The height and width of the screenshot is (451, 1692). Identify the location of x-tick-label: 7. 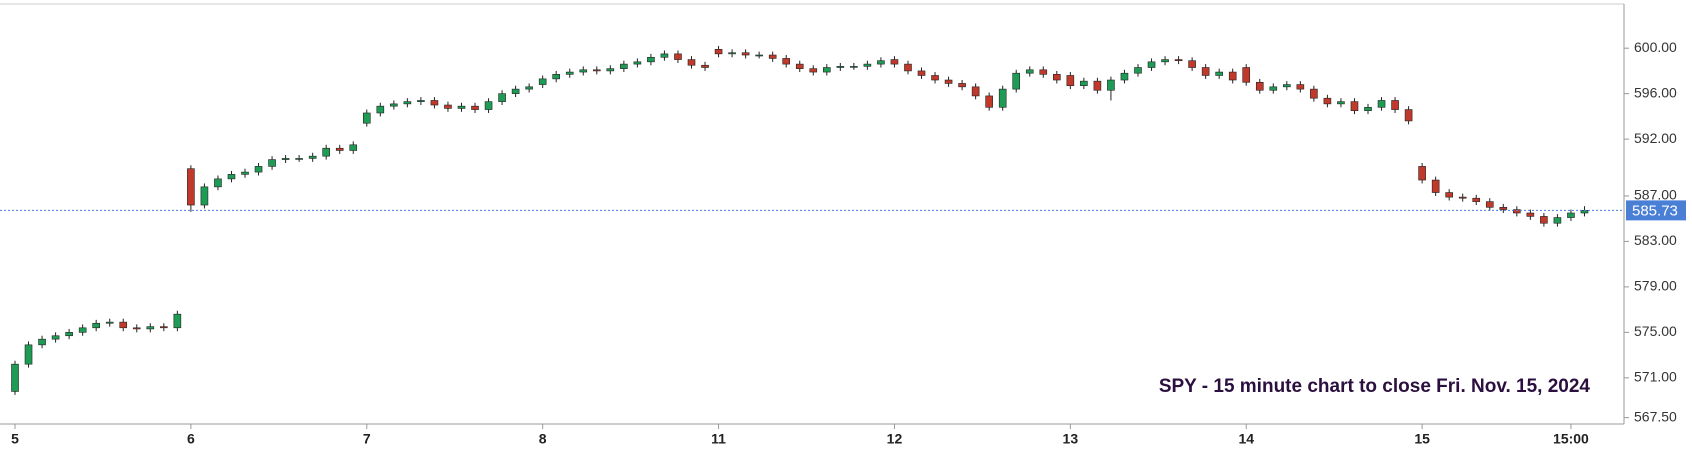
(367, 439).